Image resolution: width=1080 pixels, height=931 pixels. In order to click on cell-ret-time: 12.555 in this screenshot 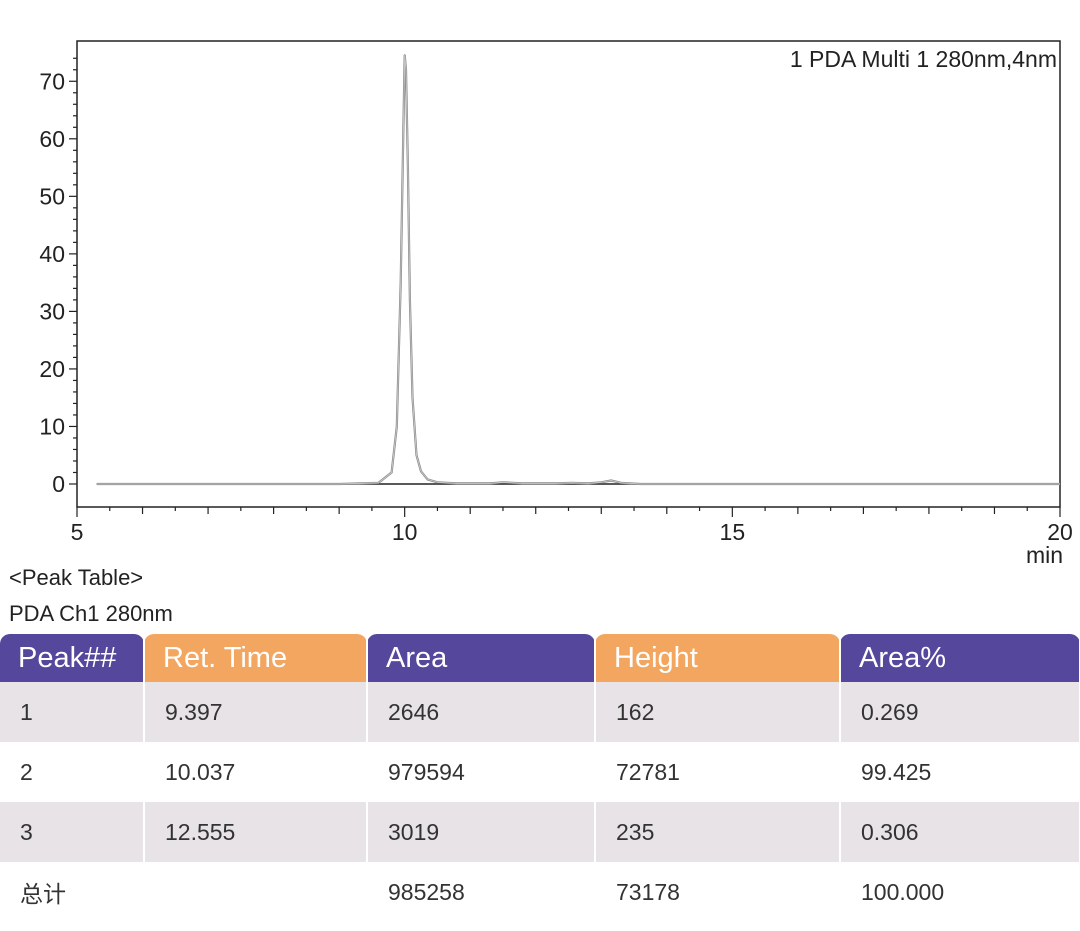, I will do `click(256, 832)`.